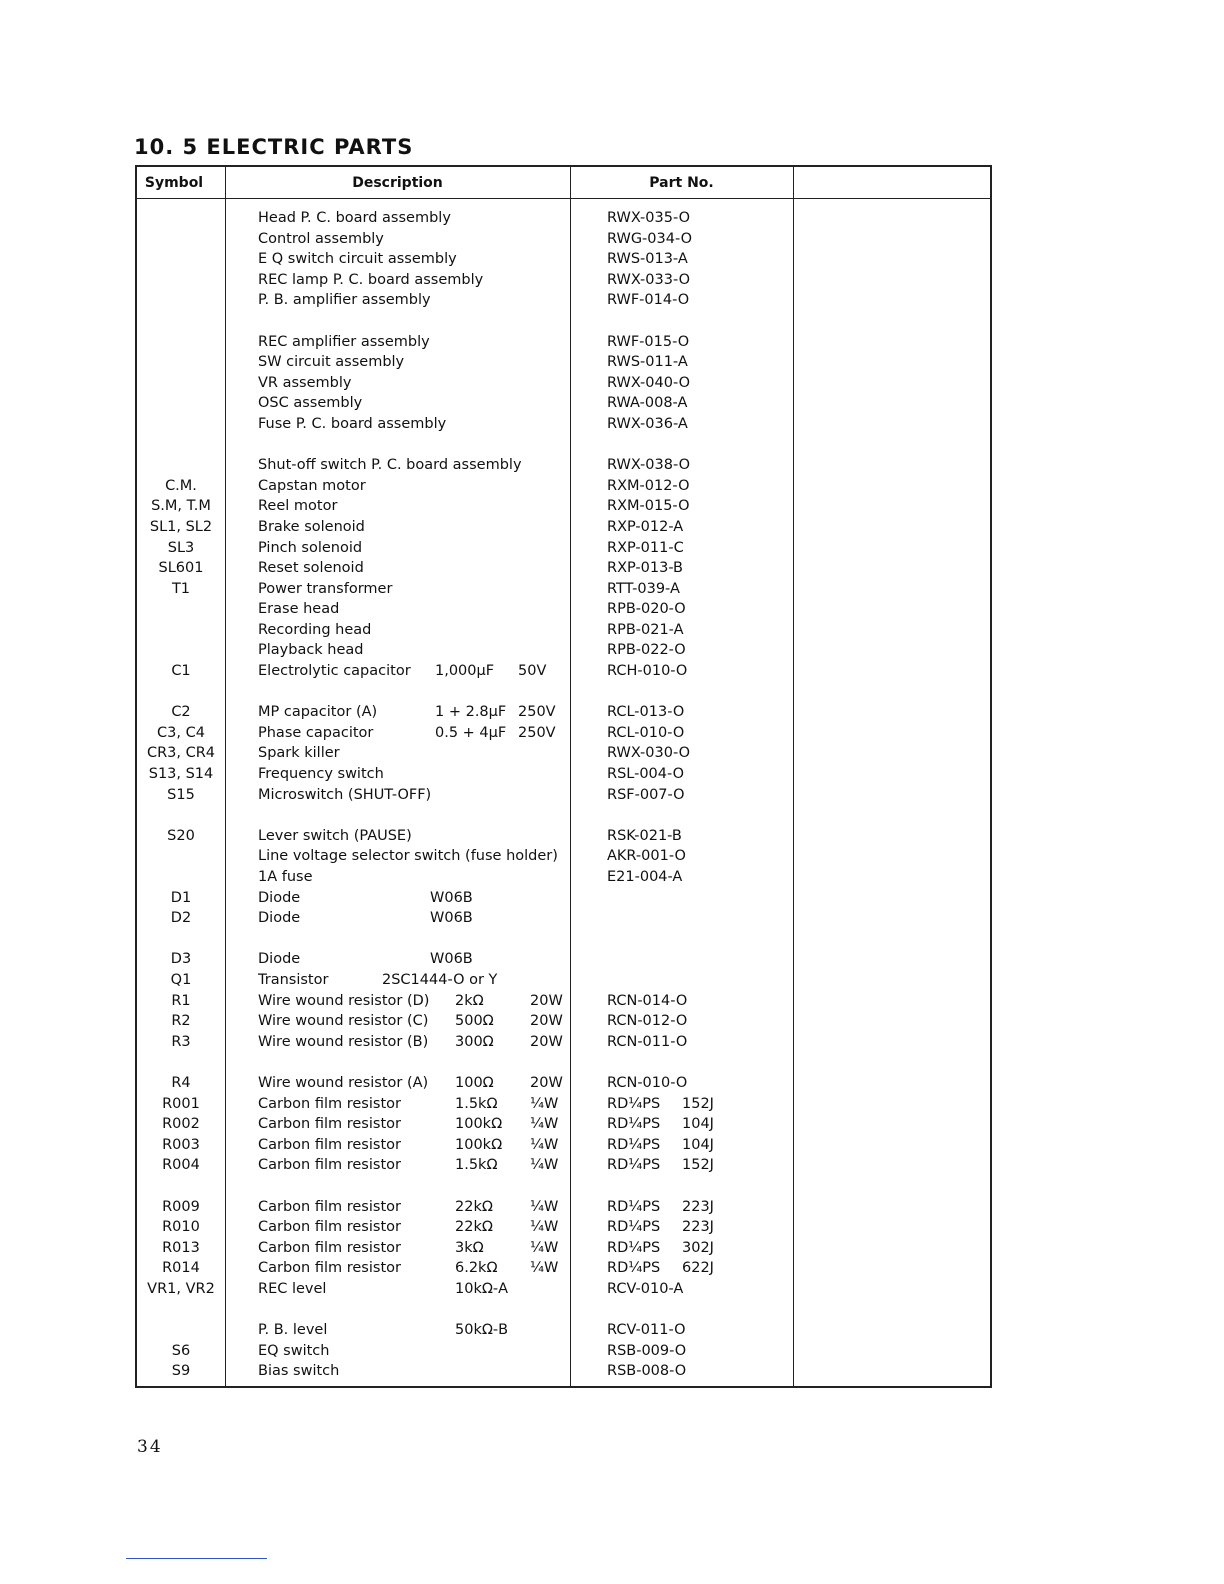  Describe the element at coordinates (285, 877) in the screenshot. I see `description-cell: 1A fuse` at that location.